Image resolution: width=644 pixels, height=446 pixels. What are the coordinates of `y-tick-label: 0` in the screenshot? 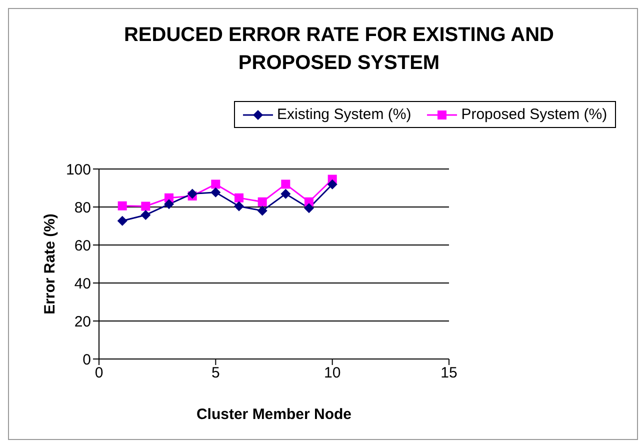 It's located at (86, 359).